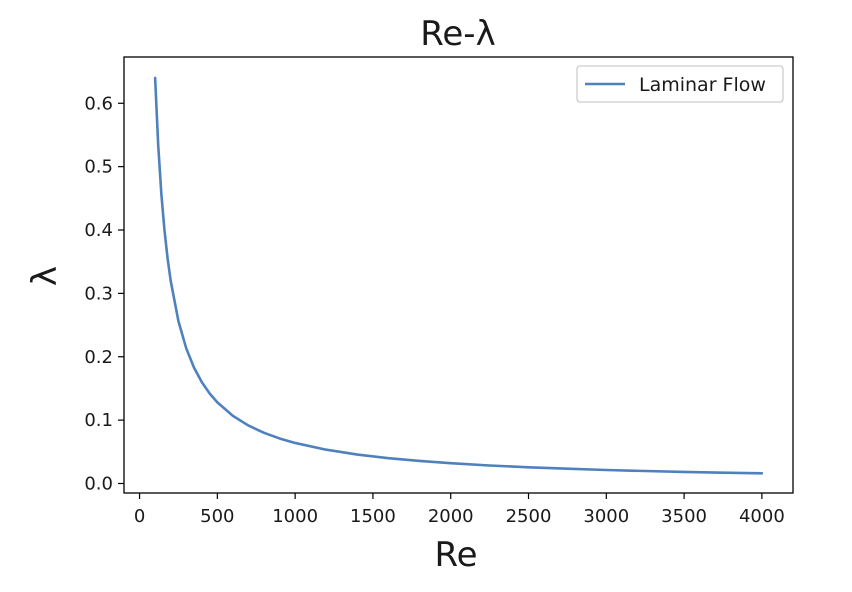 Image resolution: width=852 pixels, height=592 pixels. What do you see at coordinates (98, 167) in the screenshot?
I see `y-tick-label: 0.5` at bounding box center [98, 167].